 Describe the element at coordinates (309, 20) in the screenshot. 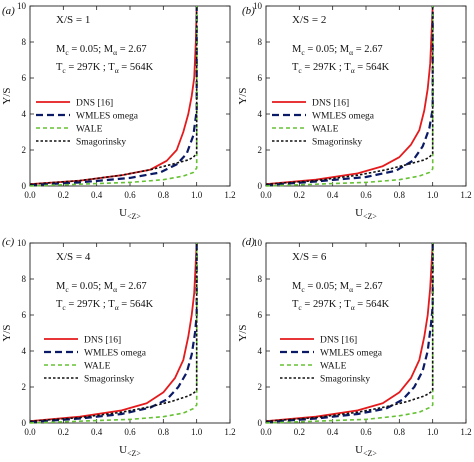

I see `panel-title: X/S = 2` at that location.